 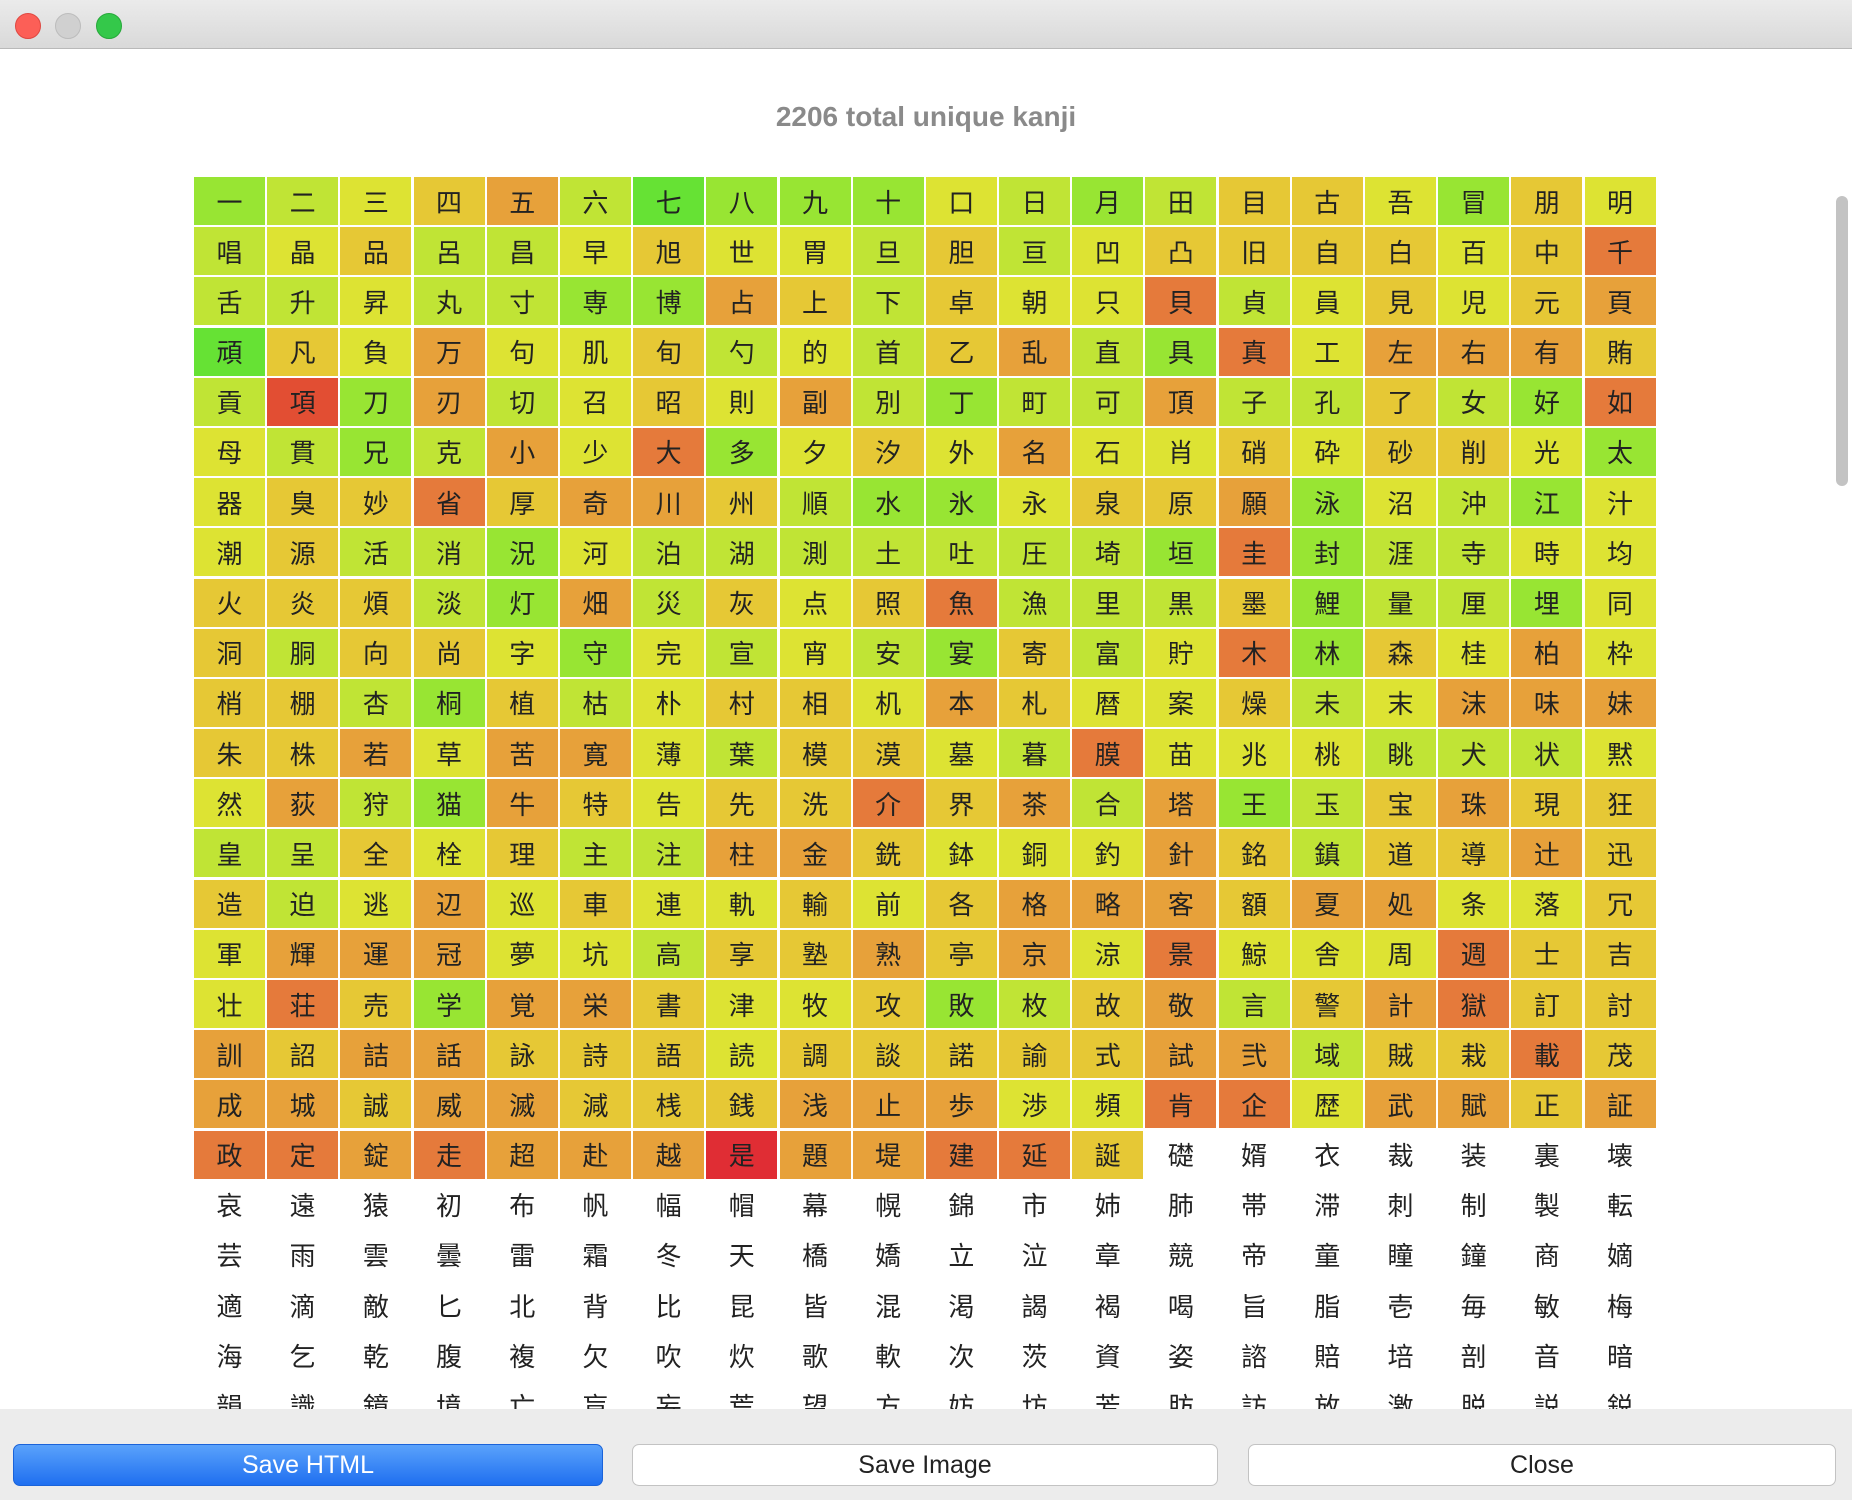 I want to click on kanji-cell: 桃, so click(x=1327, y=753).